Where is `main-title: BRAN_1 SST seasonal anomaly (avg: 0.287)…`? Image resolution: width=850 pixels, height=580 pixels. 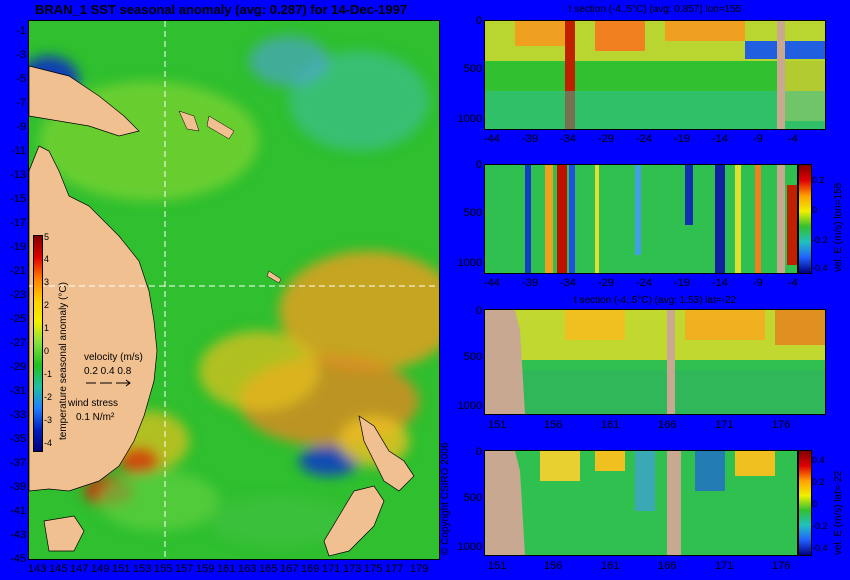 main-title: BRAN_1 SST seasonal anomaly (avg: 0.287)… is located at coordinates (221, 9).